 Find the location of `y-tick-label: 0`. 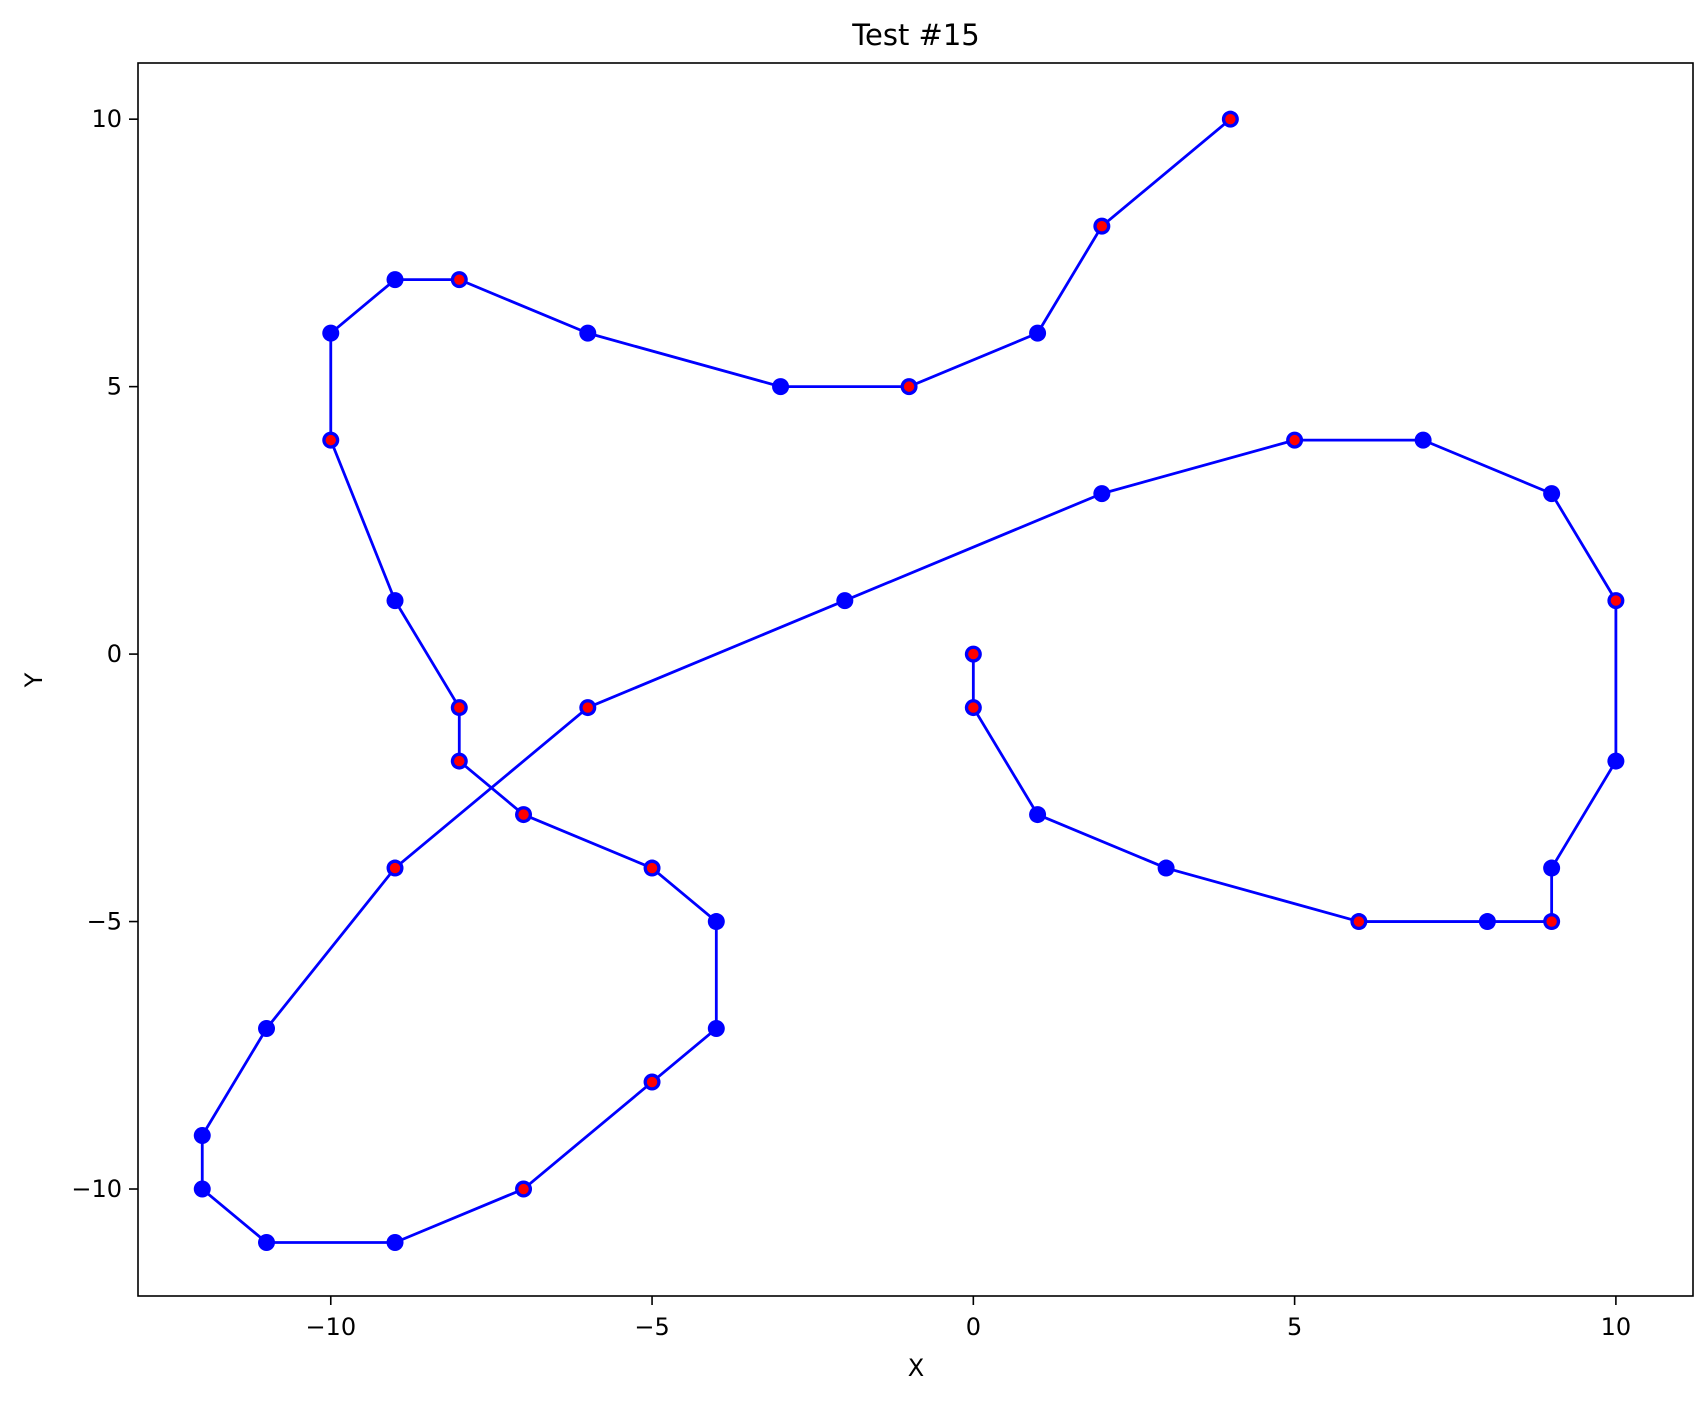

y-tick-label: 0 is located at coordinates (114, 654).